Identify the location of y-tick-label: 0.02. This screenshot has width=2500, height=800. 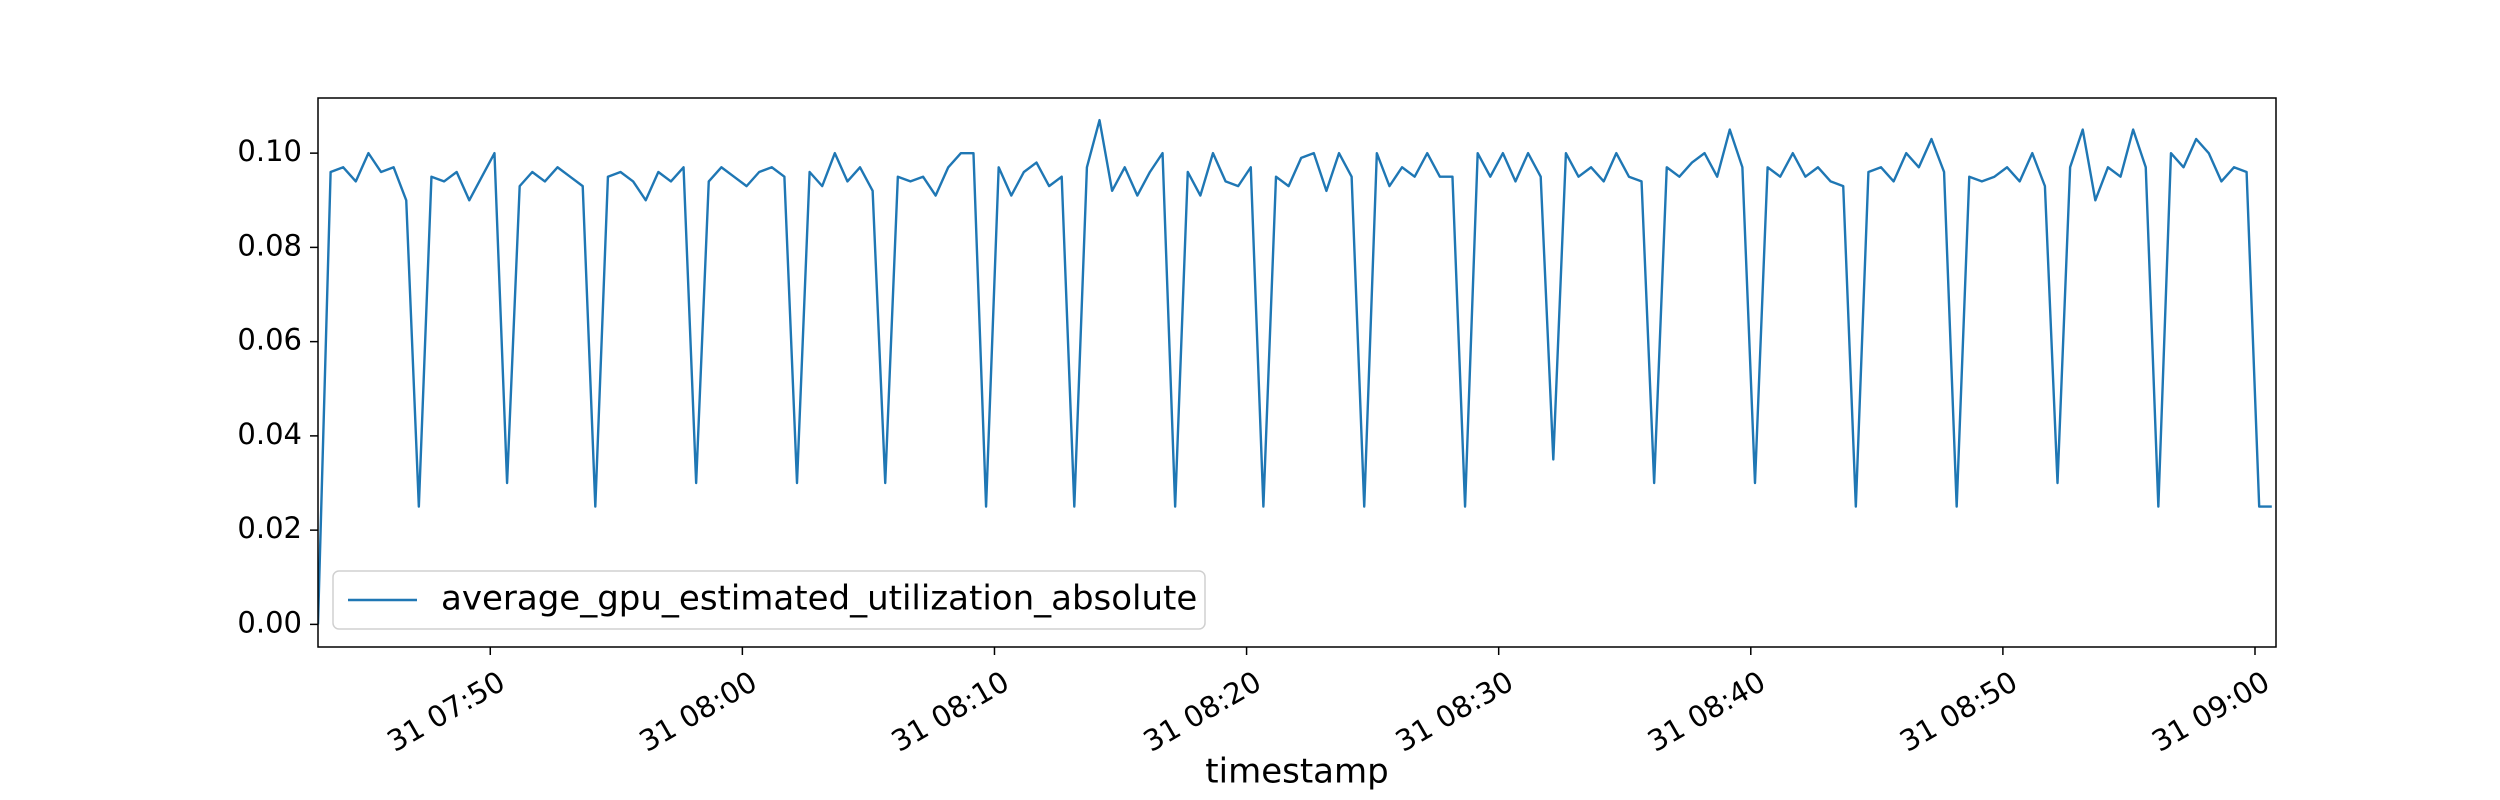
(269, 528).